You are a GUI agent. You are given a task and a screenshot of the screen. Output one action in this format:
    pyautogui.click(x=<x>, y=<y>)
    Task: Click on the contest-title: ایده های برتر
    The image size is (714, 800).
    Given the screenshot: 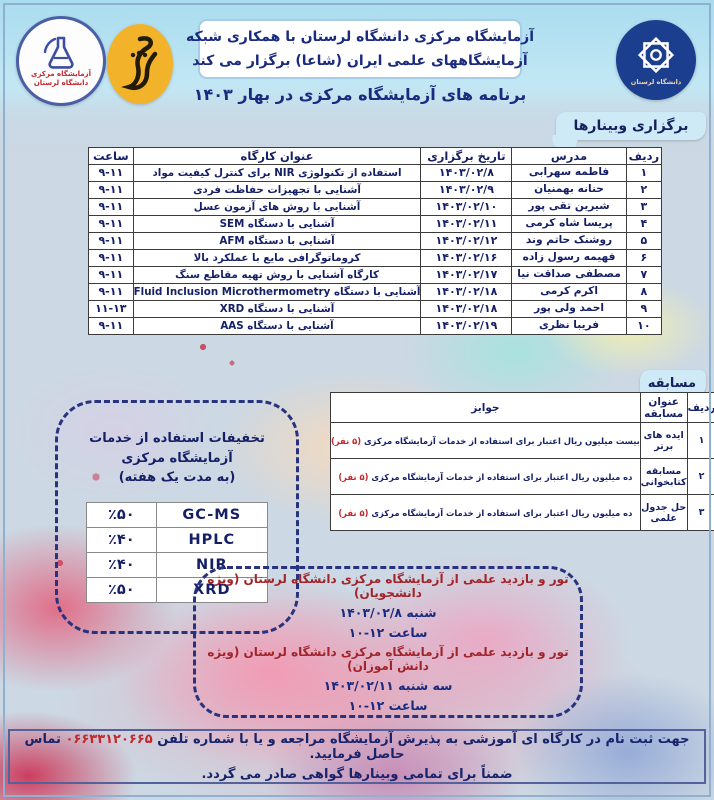 What is the action you would take?
    pyautogui.click(x=663, y=440)
    